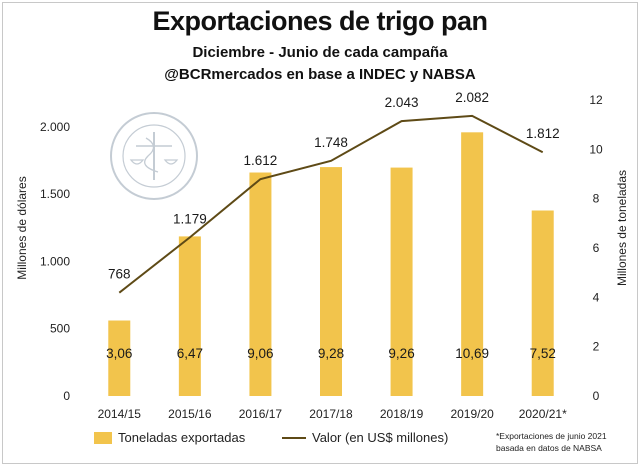 The image size is (640, 466). I want to click on y-right-tick-10: 10, so click(596, 149).